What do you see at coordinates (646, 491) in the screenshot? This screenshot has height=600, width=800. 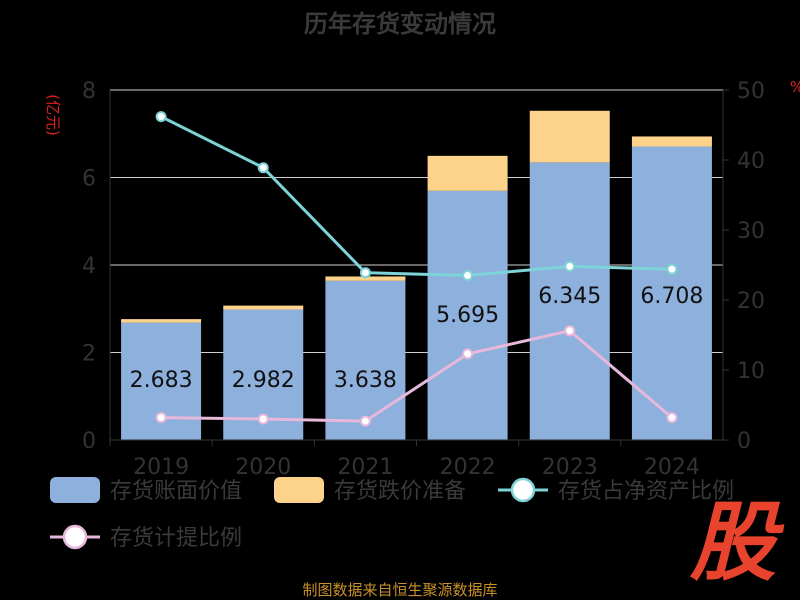 I see `legend-label: 存货占净资产比例` at bounding box center [646, 491].